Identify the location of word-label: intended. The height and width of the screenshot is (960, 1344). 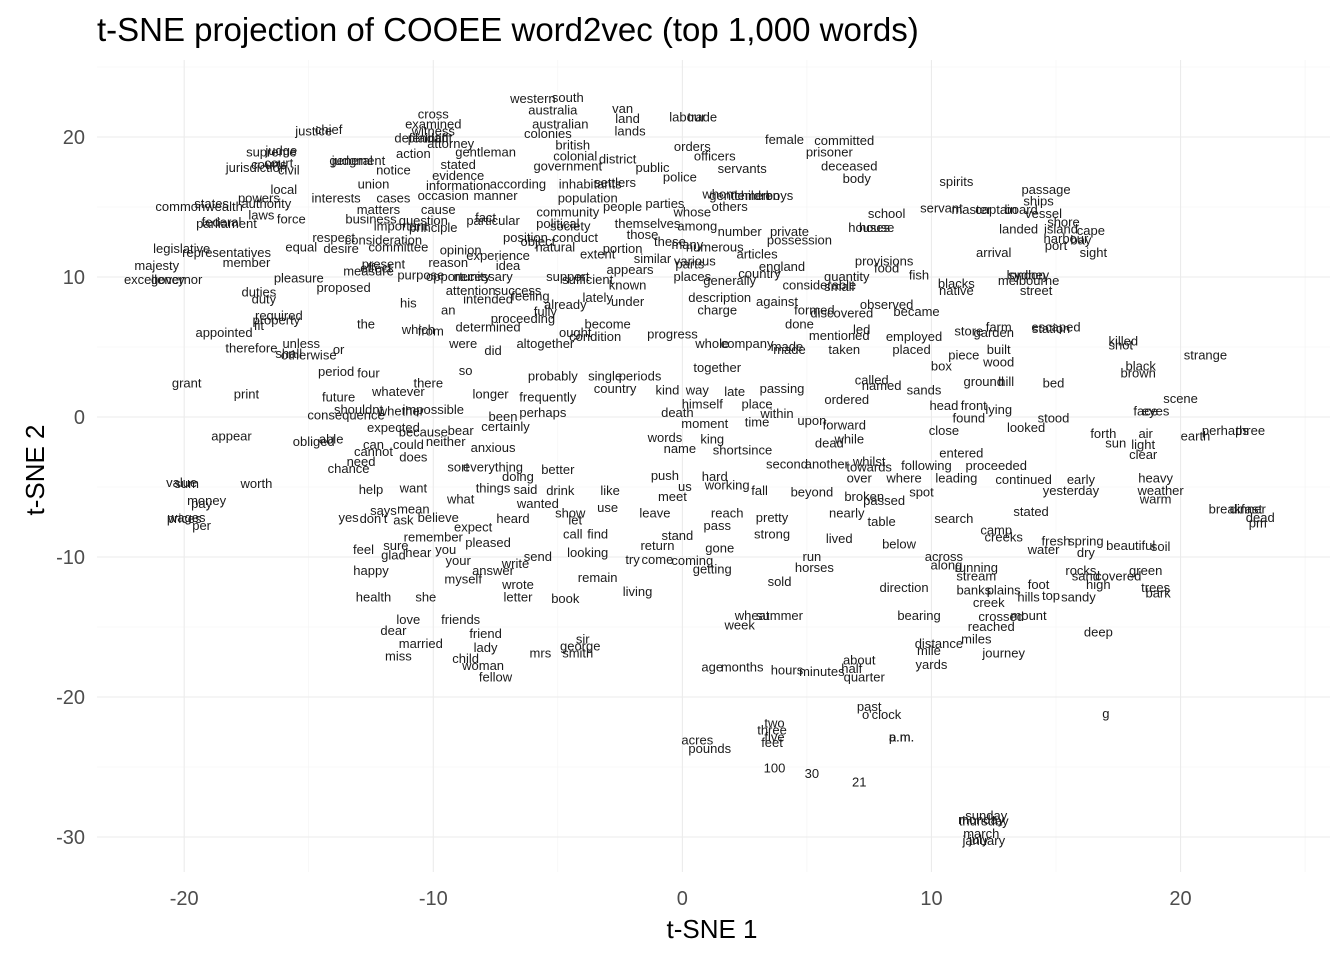
(488, 298).